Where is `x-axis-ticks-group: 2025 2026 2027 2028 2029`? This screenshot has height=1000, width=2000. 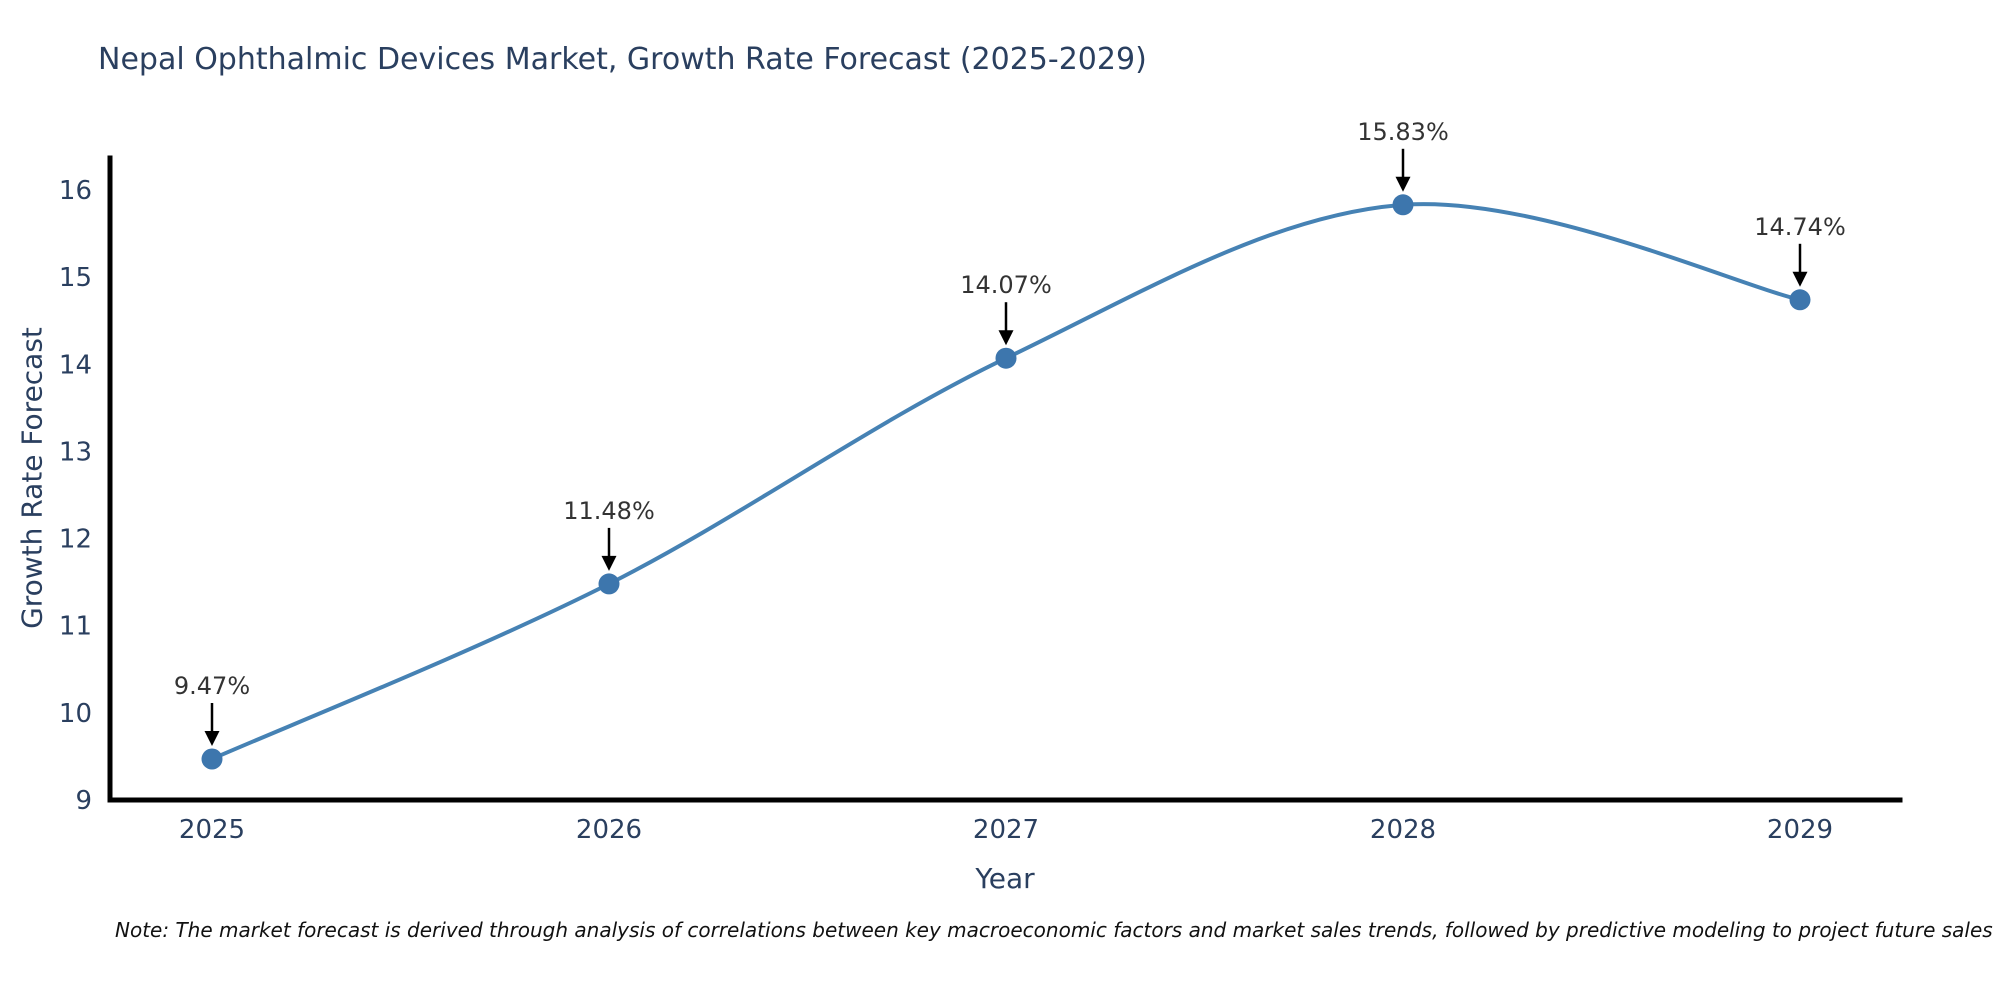 x-axis-ticks-group: 2025 2026 2027 2028 2029 is located at coordinates (1006, 830).